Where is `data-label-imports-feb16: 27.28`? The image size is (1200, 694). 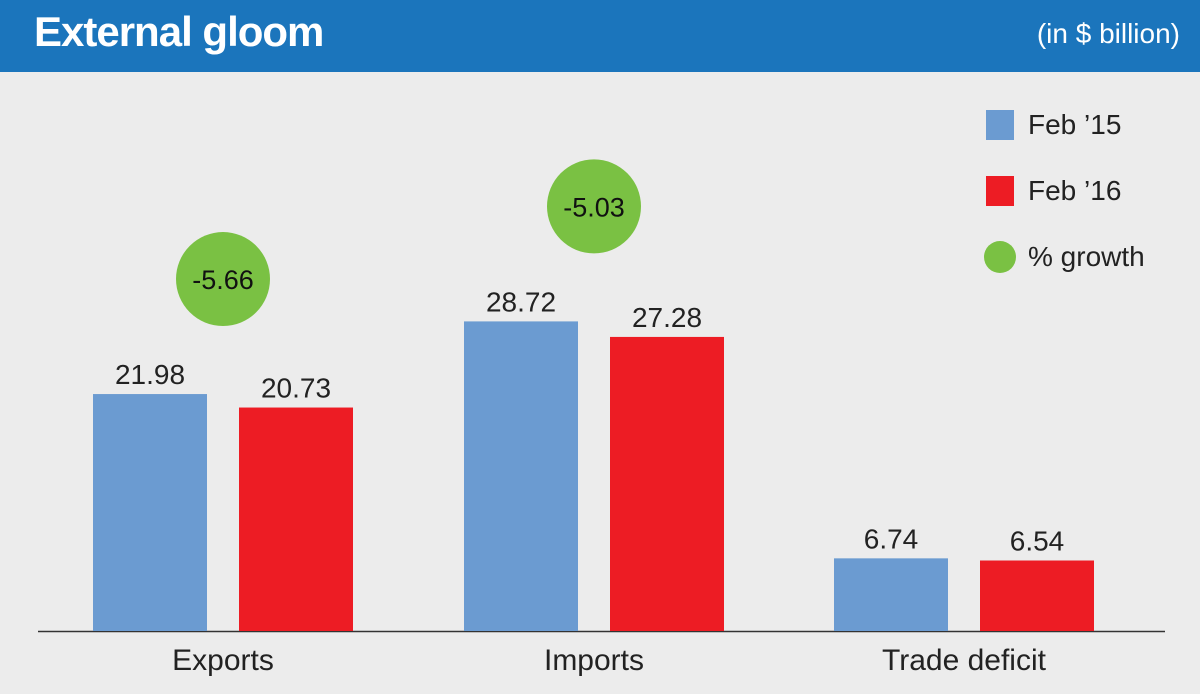
data-label-imports-feb16: 27.28 is located at coordinates (667, 317).